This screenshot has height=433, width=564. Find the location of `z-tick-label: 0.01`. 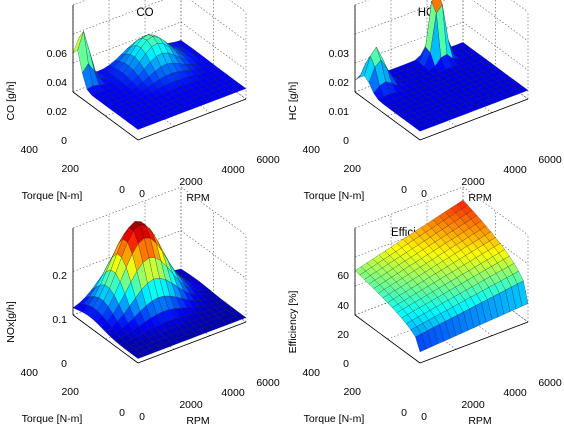

z-tick-label: 0.01 is located at coordinates (339, 112).